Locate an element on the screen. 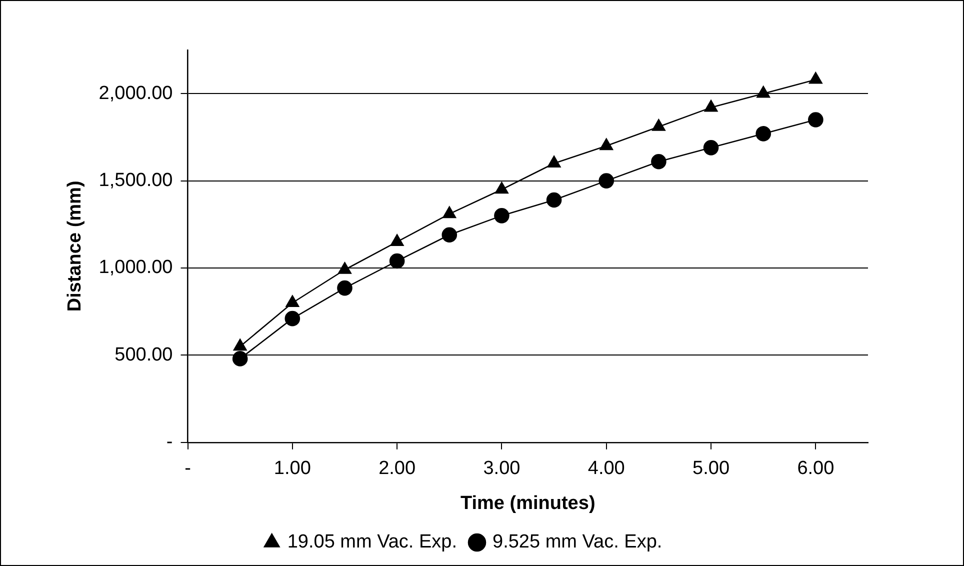 The height and width of the screenshot is (566, 964). x-tick-label: 4.00 is located at coordinates (606, 469).